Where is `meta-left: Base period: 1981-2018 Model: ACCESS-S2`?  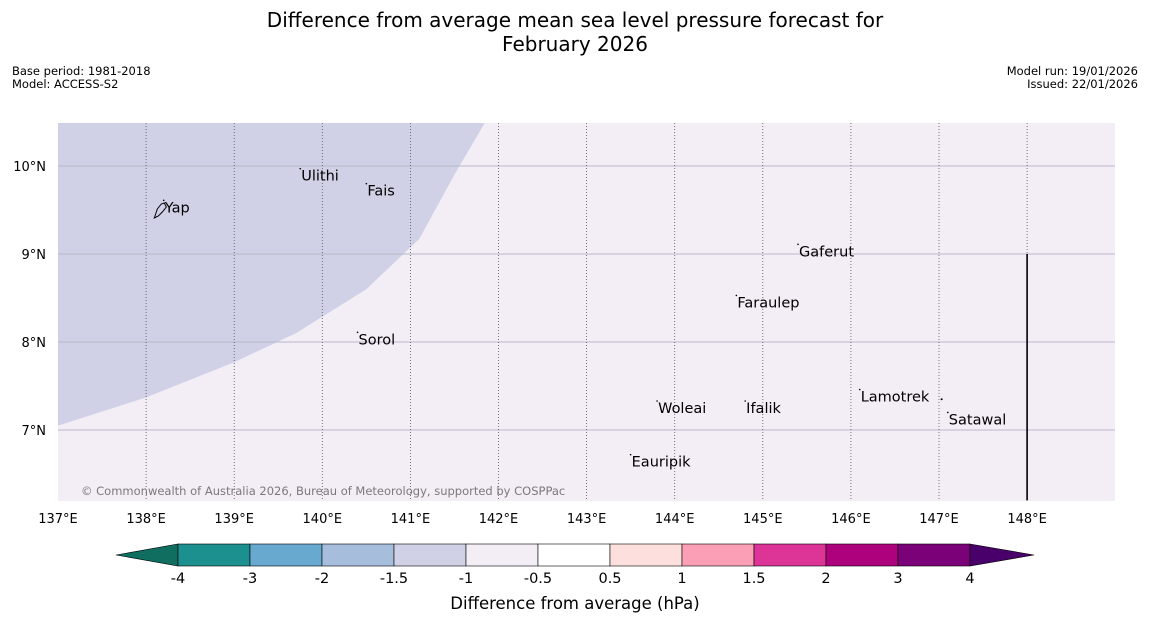 meta-left: Base period: 1981-2018 Model: ACCESS-S2 is located at coordinates (81, 78).